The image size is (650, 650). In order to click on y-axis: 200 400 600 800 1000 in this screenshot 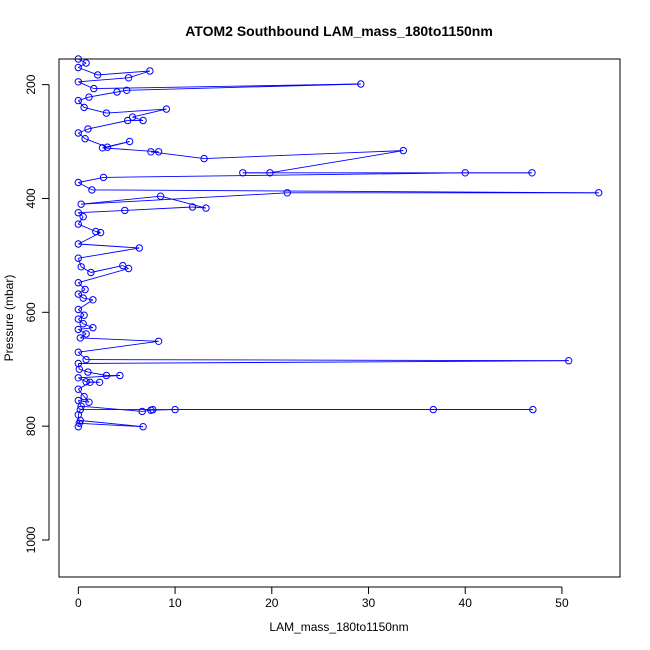, I will do `click(37, 313)`.